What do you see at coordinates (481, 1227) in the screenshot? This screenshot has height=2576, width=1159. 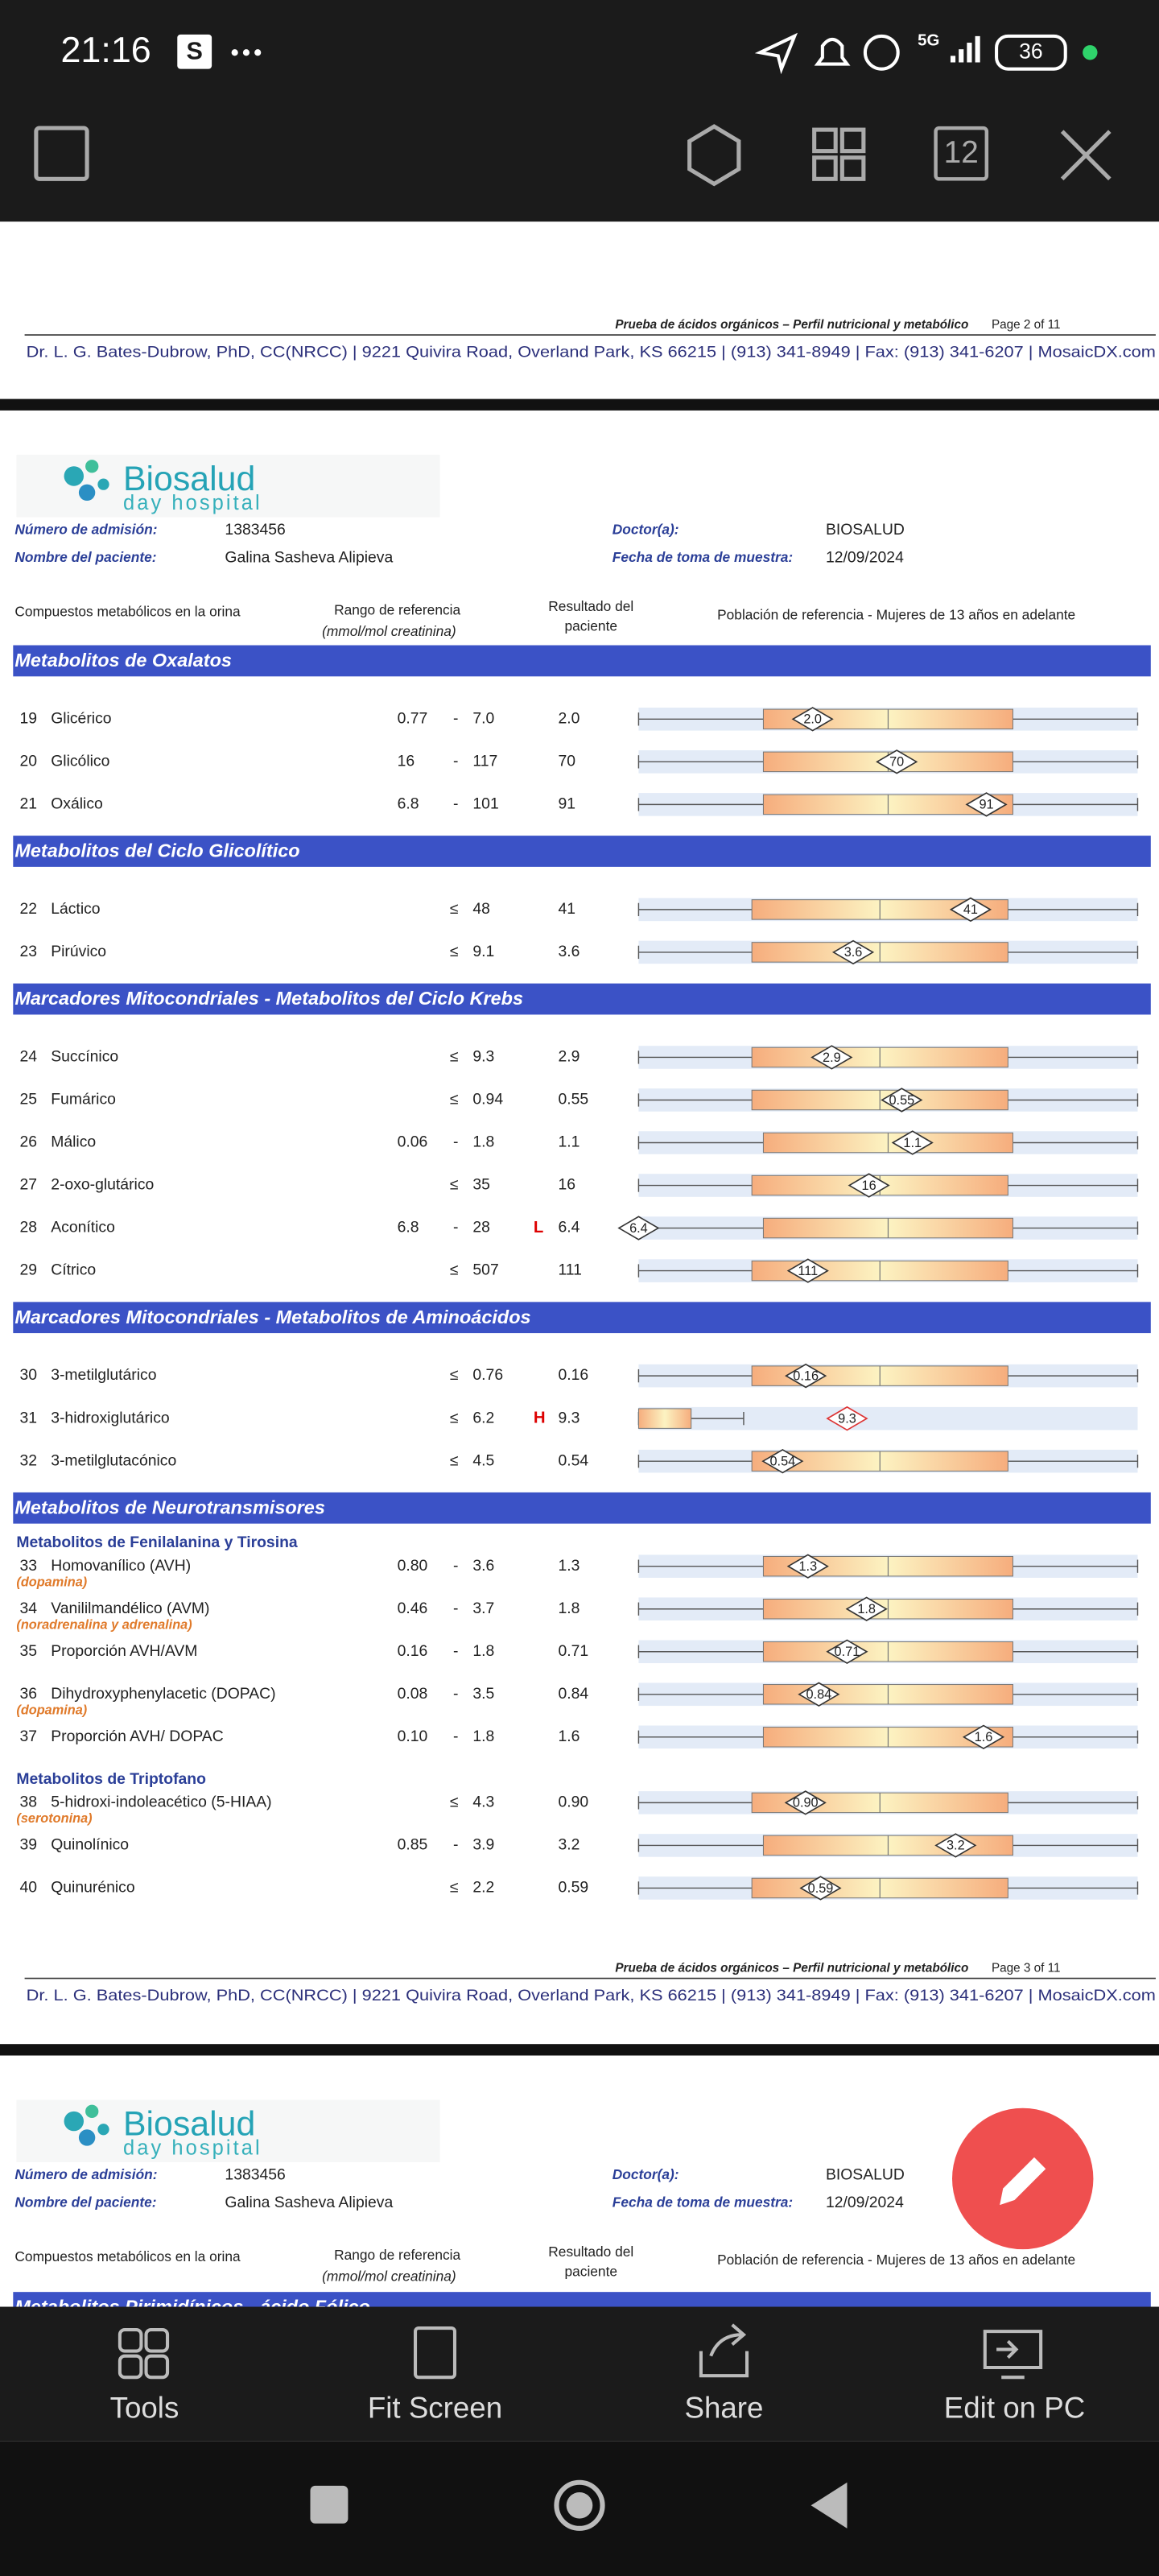 I see `range-high: 28` at bounding box center [481, 1227].